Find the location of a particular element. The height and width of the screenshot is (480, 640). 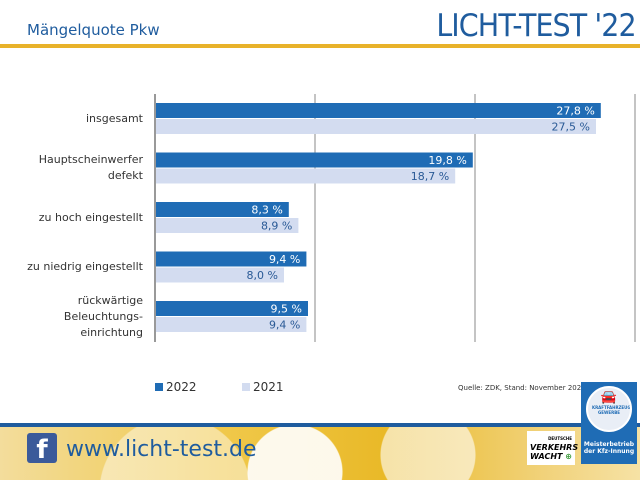

badge-logo: 🚘 KRAFTFAHRZEUG GEWERBE is located at coordinates (609, 409).